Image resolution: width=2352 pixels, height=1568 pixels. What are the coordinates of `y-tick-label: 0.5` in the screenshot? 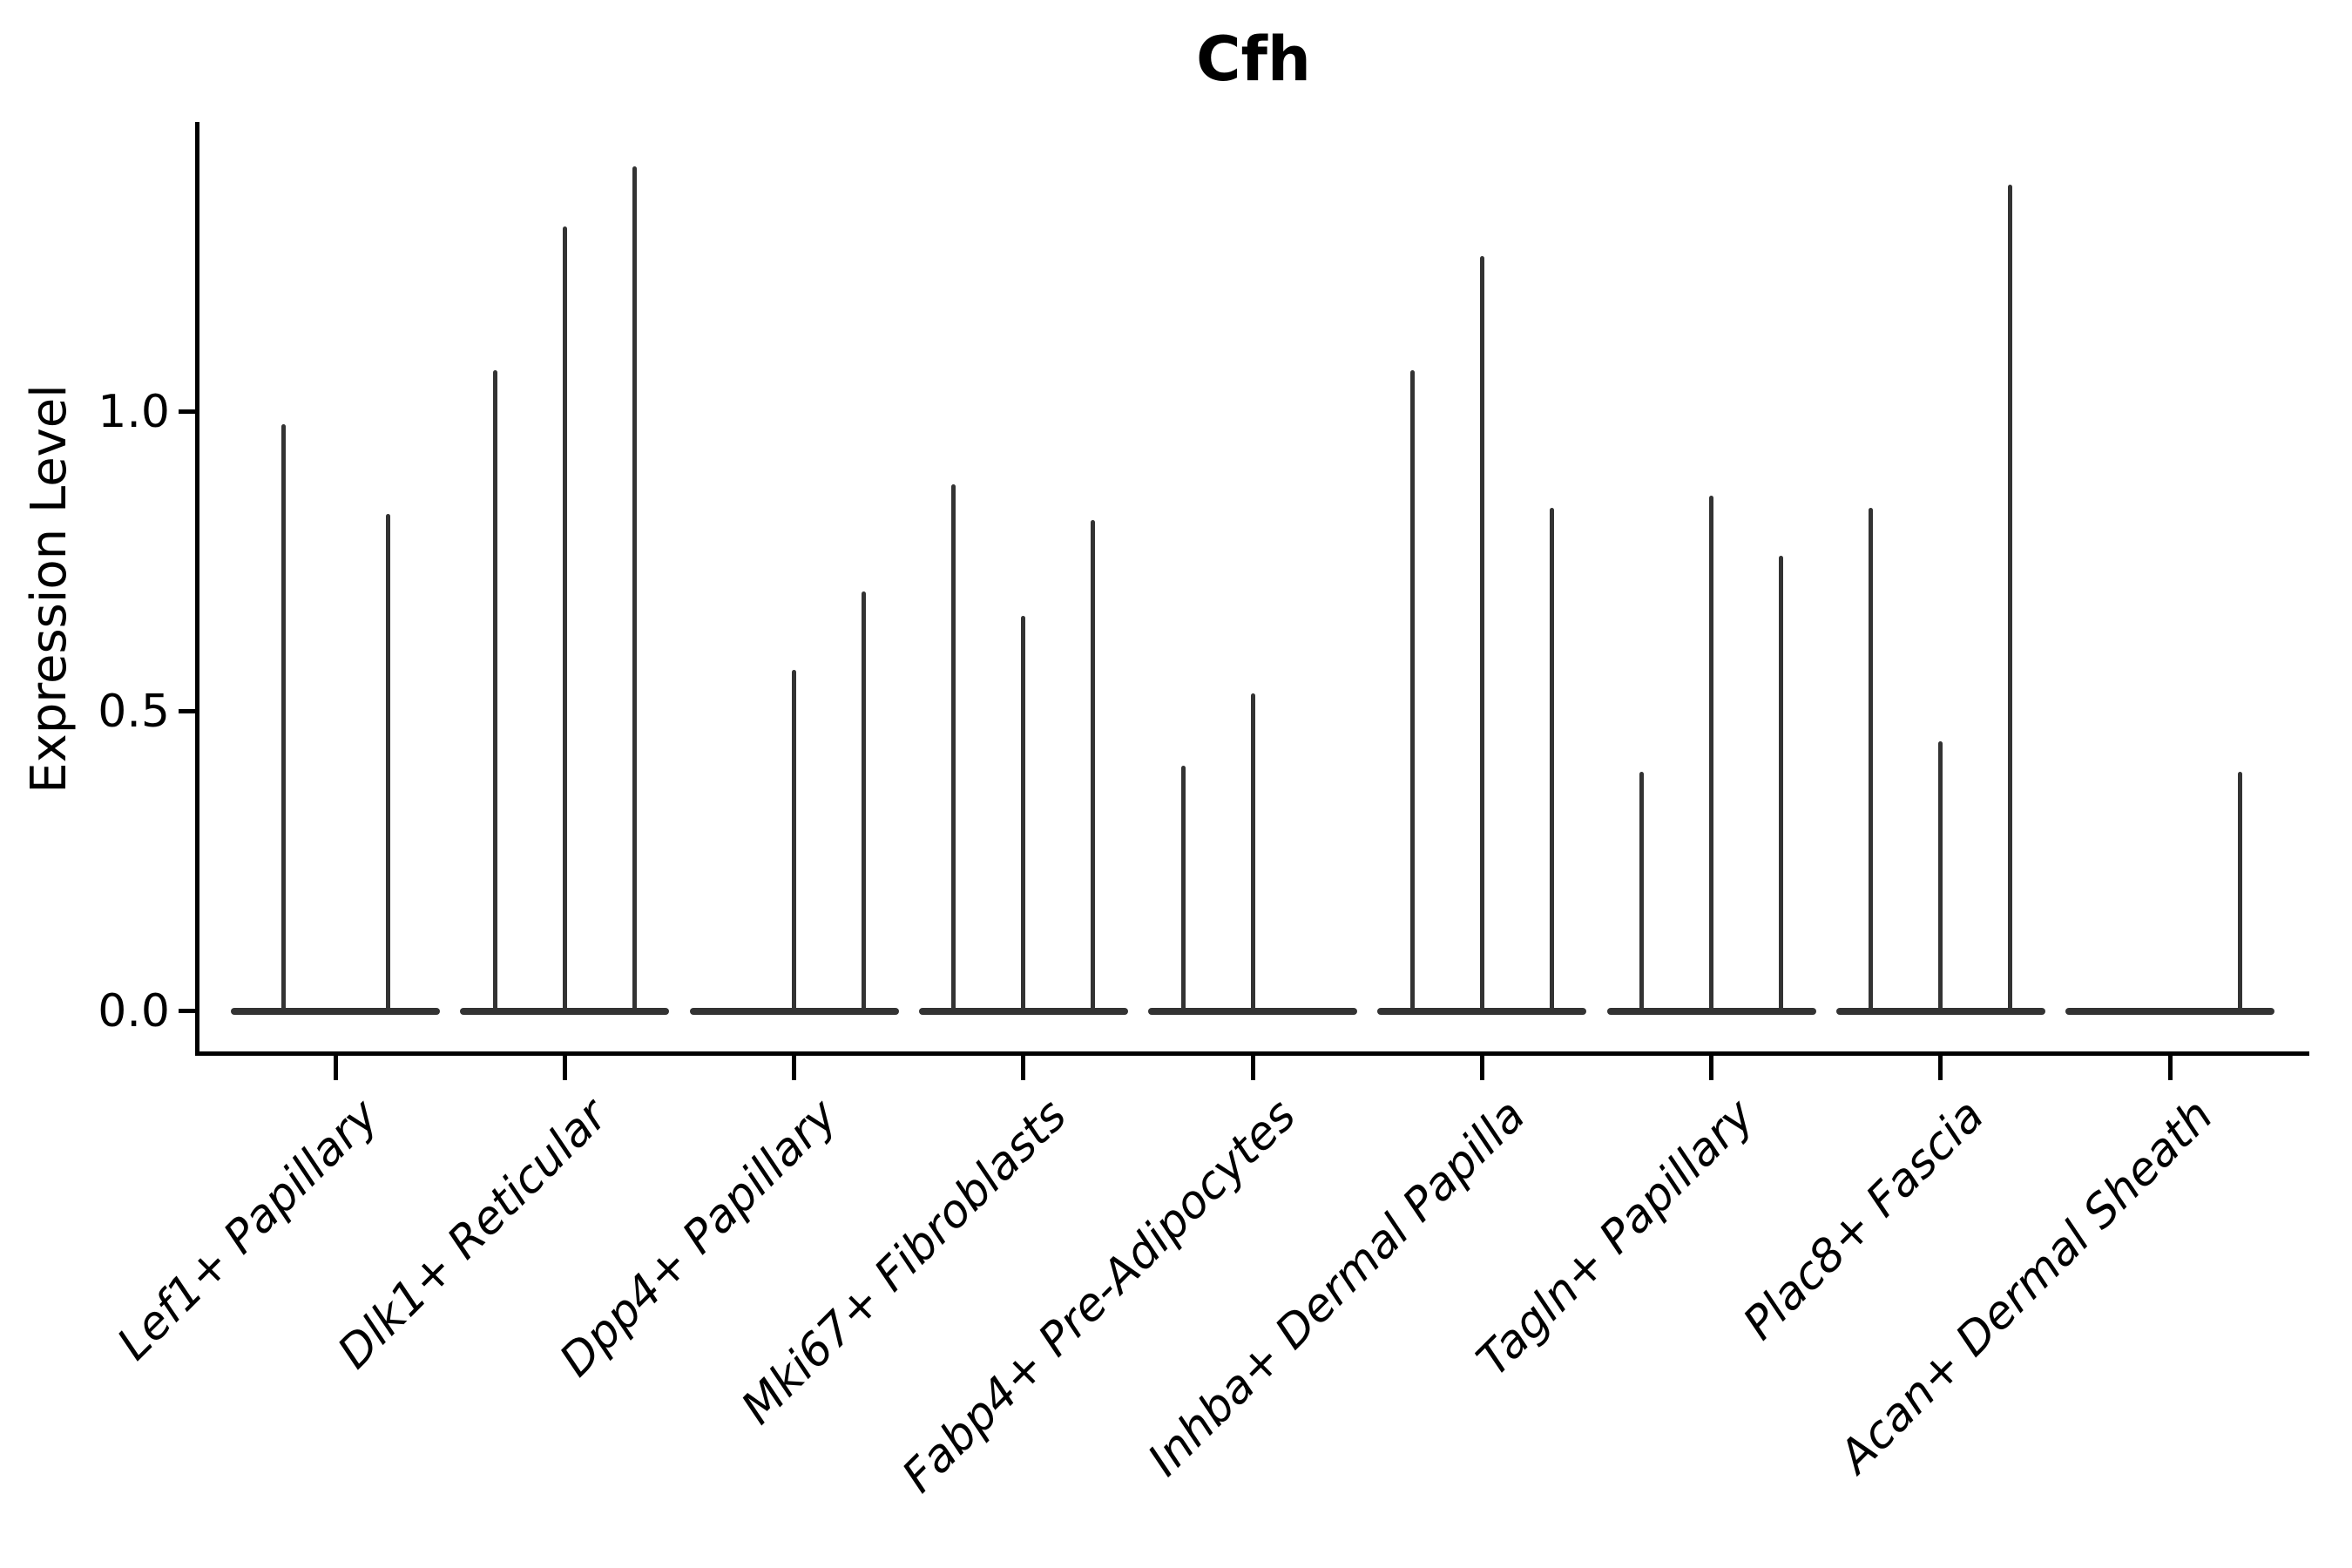 It's located at (134, 712).